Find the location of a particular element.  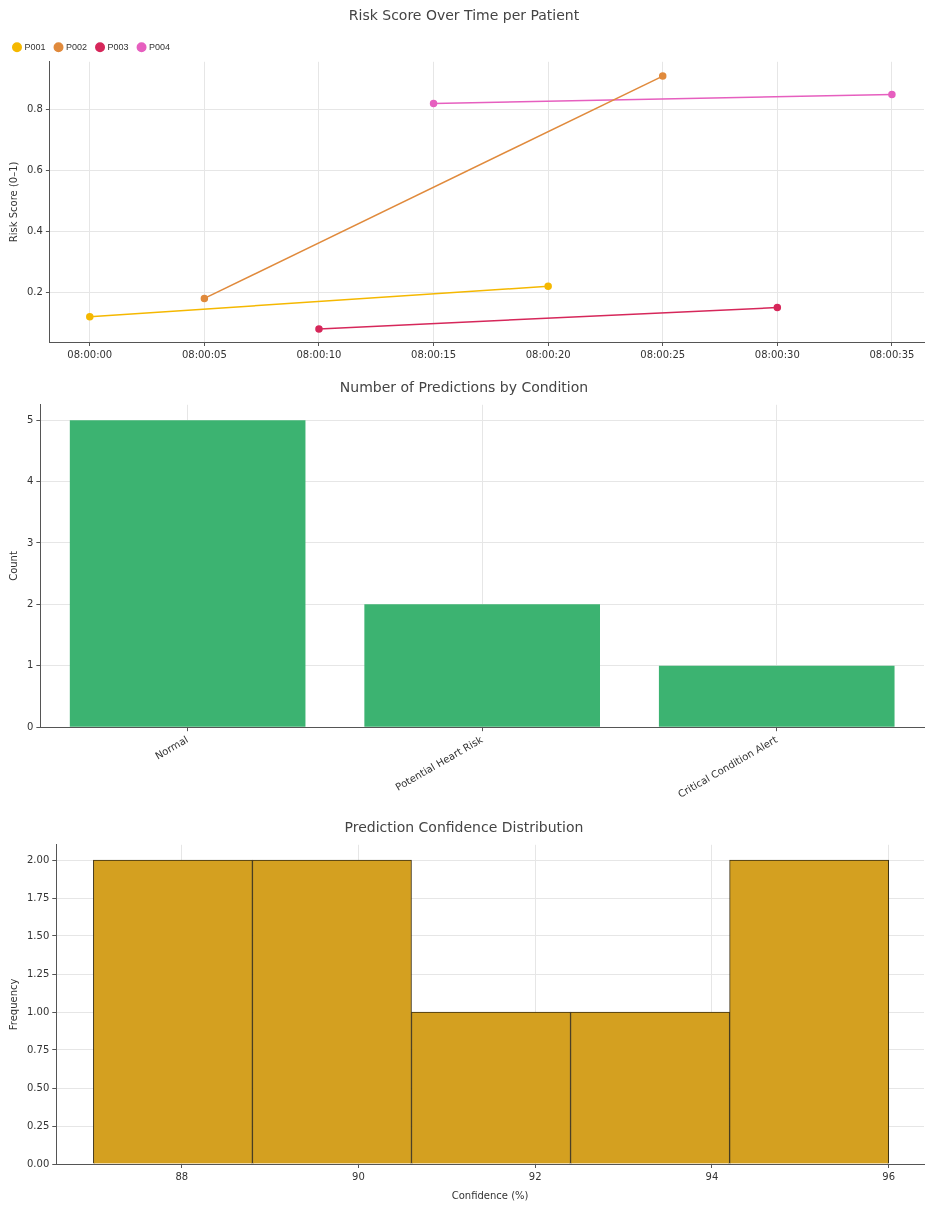

y-tick-label: 0 is located at coordinates (30, 726).